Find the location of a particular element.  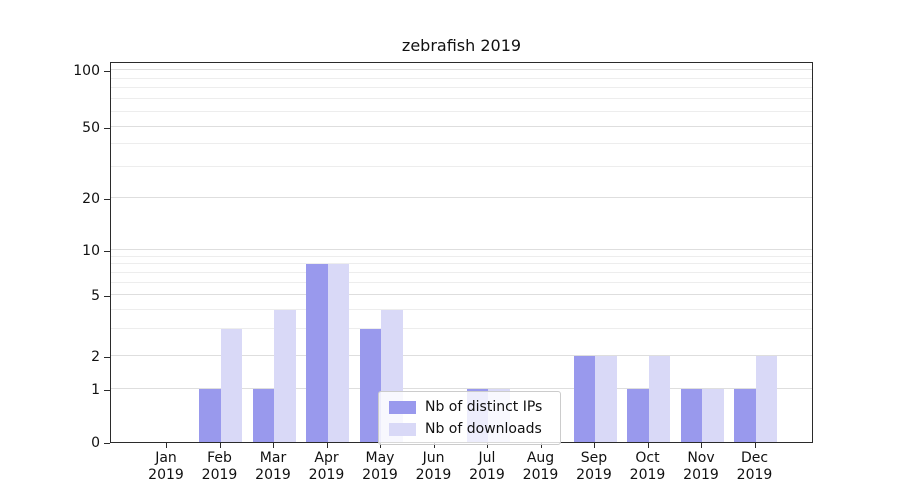

x-tick-label: Sep 2019 is located at coordinates (594, 466).